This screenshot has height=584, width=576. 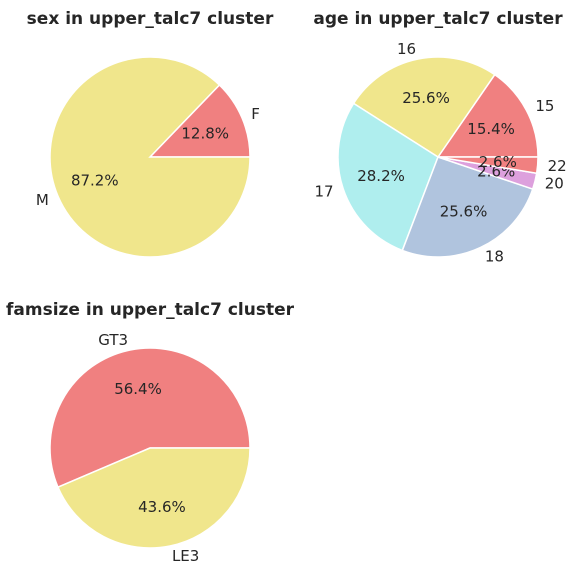 What do you see at coordinates (113, 340) in the screenshot?
I see `famsize-slice-label: GT3` at bounding box center [113, 340].